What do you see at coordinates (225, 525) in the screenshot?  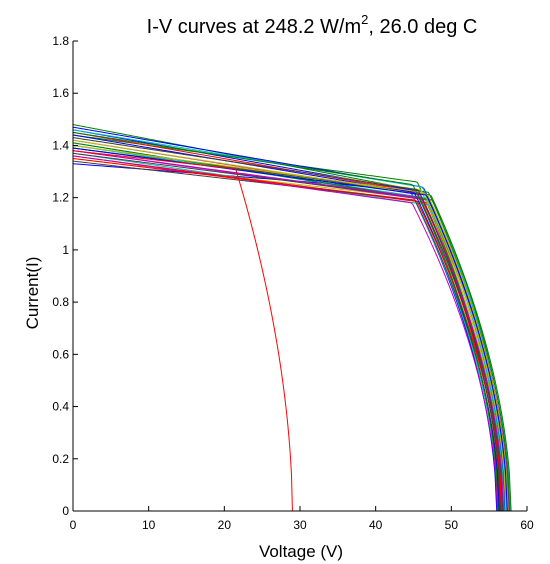 I see `x-tick-label: 20` at bounding box center [225, 525].